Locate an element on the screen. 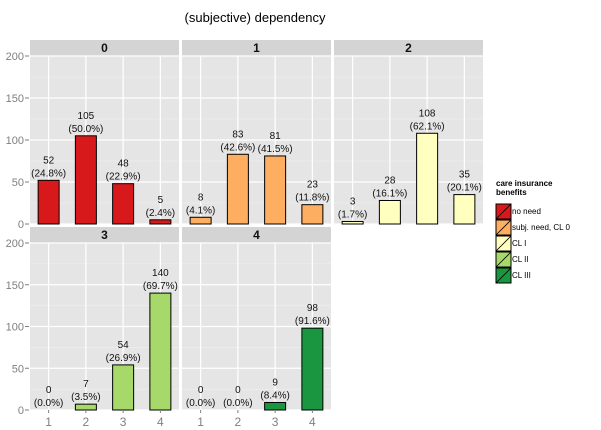  facet-label: 2 is located at coordinates (408, 48).